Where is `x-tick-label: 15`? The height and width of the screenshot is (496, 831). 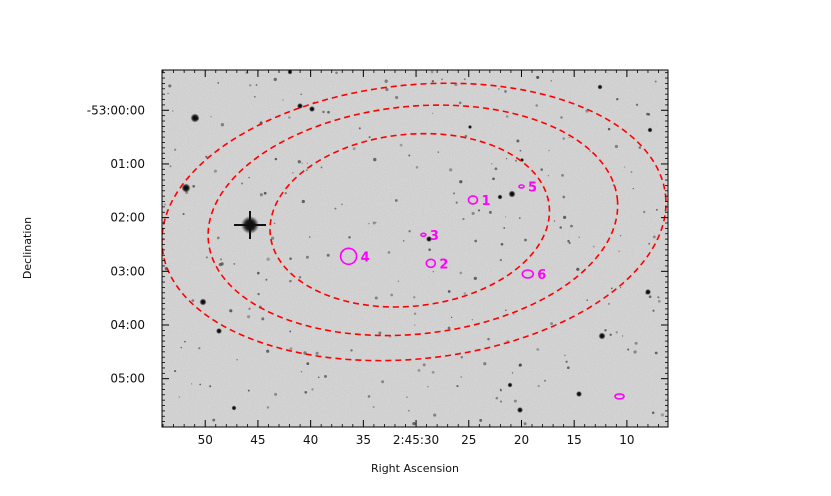 x-tick-label: 15 is located at coordinates (574, 440).